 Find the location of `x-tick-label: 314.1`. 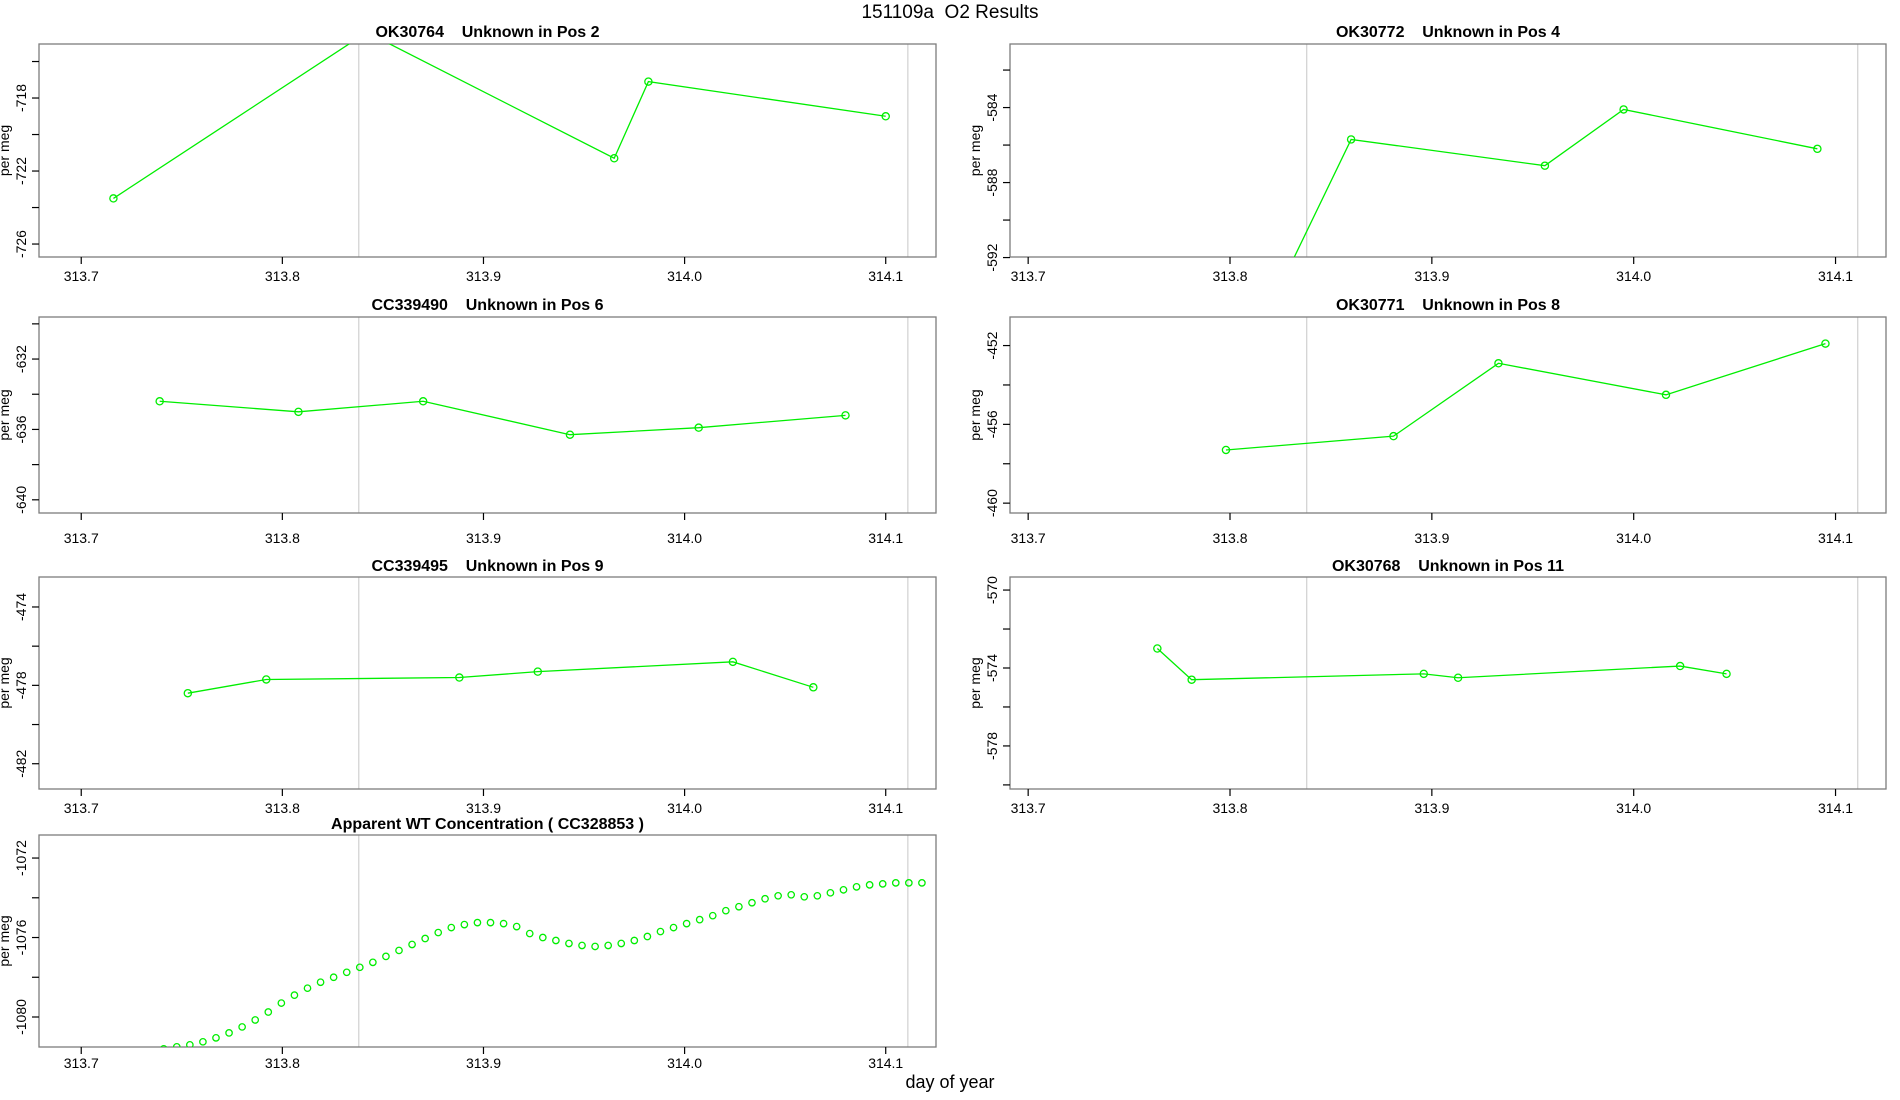

x-tick-label: 314.1 is located at coordinates (885, 276).